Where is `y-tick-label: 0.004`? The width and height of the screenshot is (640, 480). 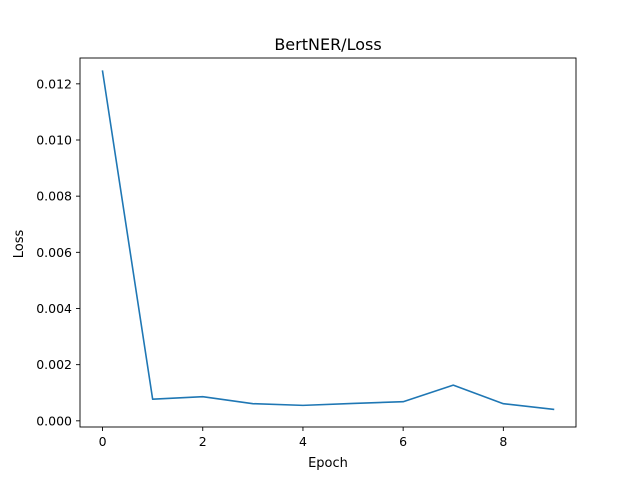
y-tick-label: 0.004 is located at coordinates (54, 308).